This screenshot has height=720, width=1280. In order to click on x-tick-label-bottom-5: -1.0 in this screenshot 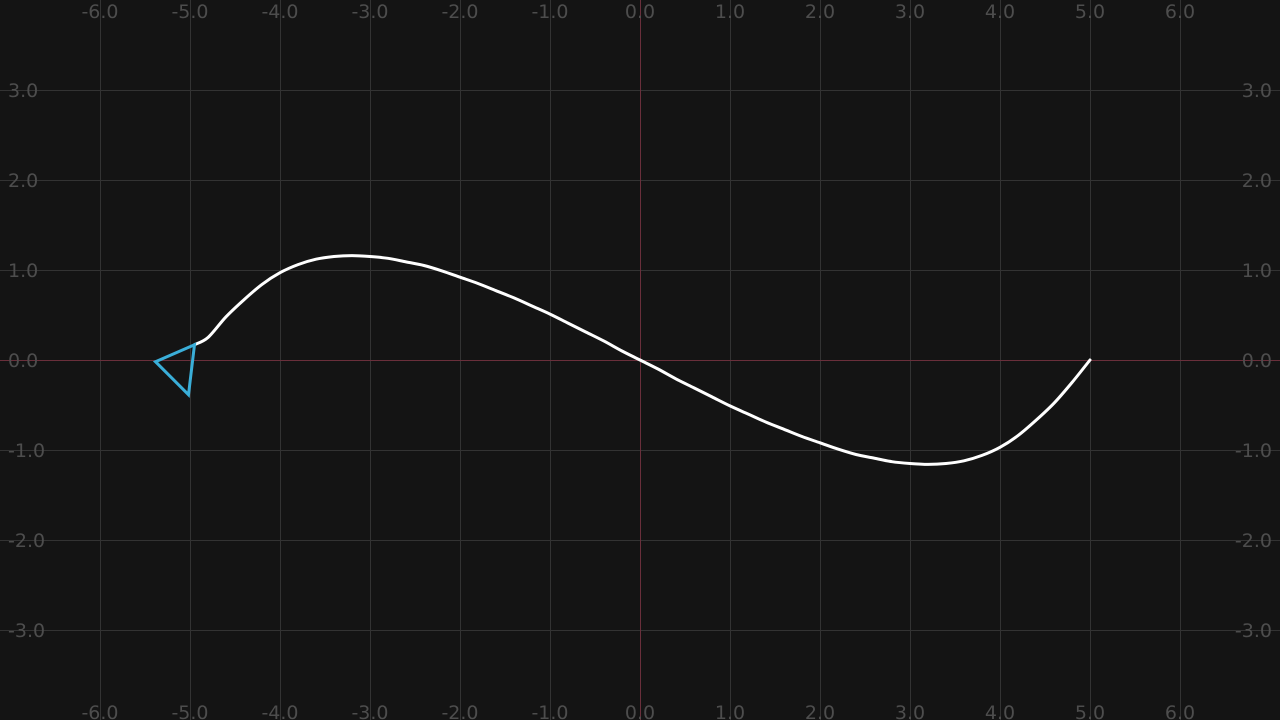, I will do `click(549, 711)`.